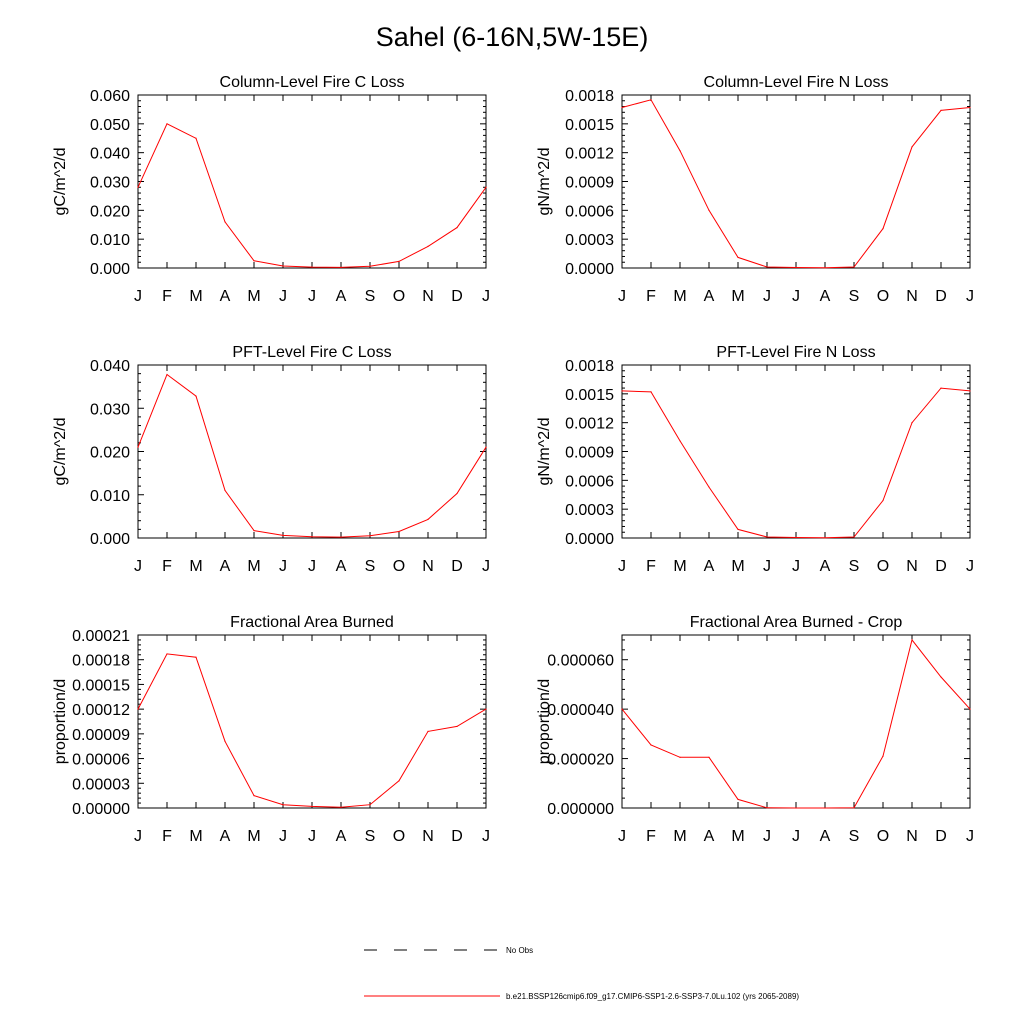 This screenshot has height=1024, width=1024. Describe the element at coordinates (101, 685) in the screenshot. I see `y-tick-label: 0.00015` at that location.